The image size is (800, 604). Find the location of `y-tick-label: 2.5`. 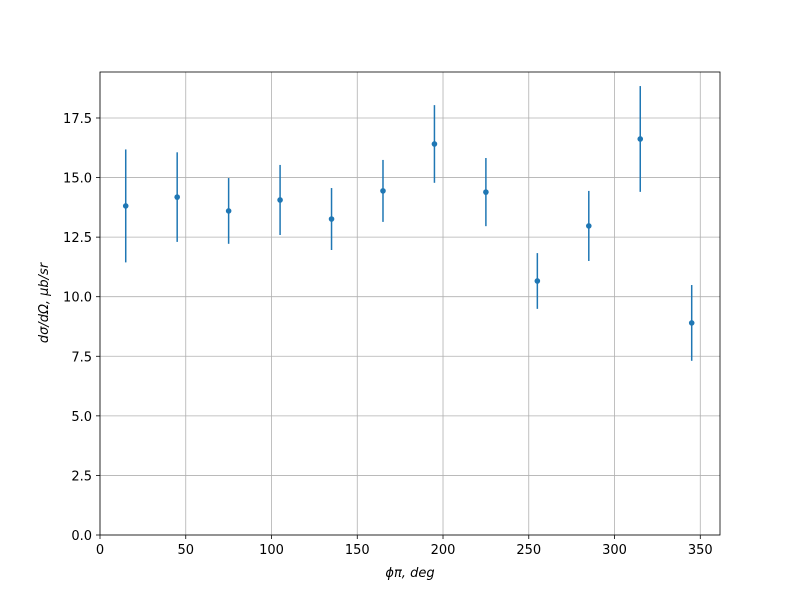

y-tick-label: 2.5 is located at coordinates (81, 476).